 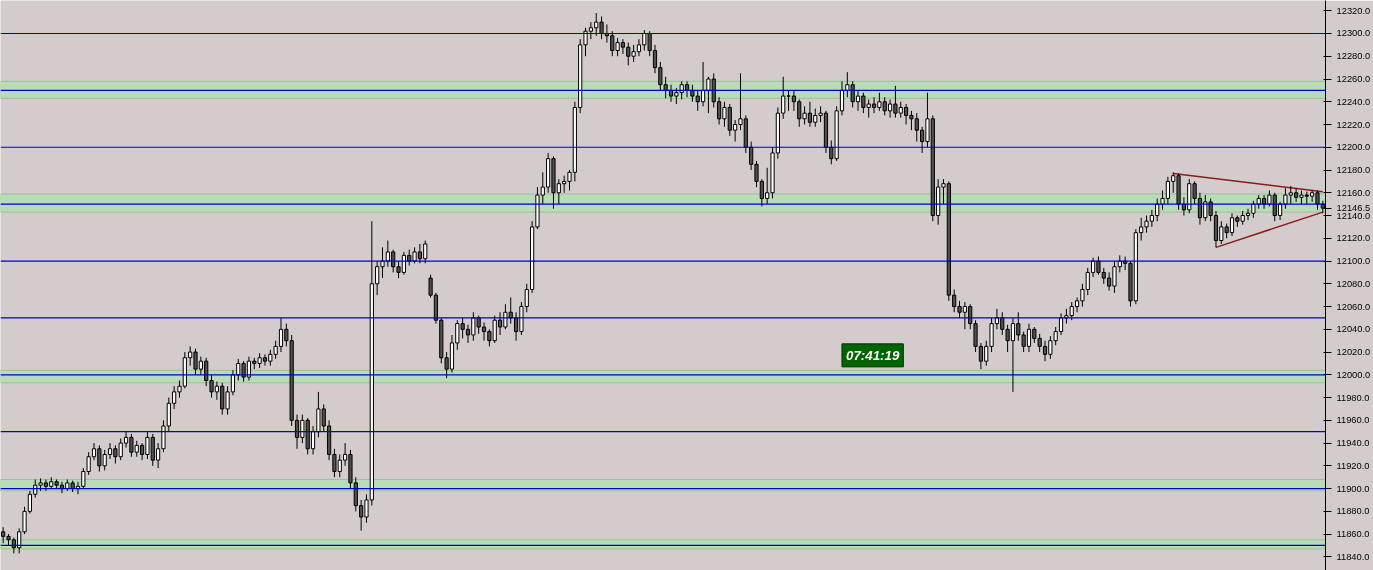 I want to click on y-tick-label: 12200.0, so click(x=1353, y=147).